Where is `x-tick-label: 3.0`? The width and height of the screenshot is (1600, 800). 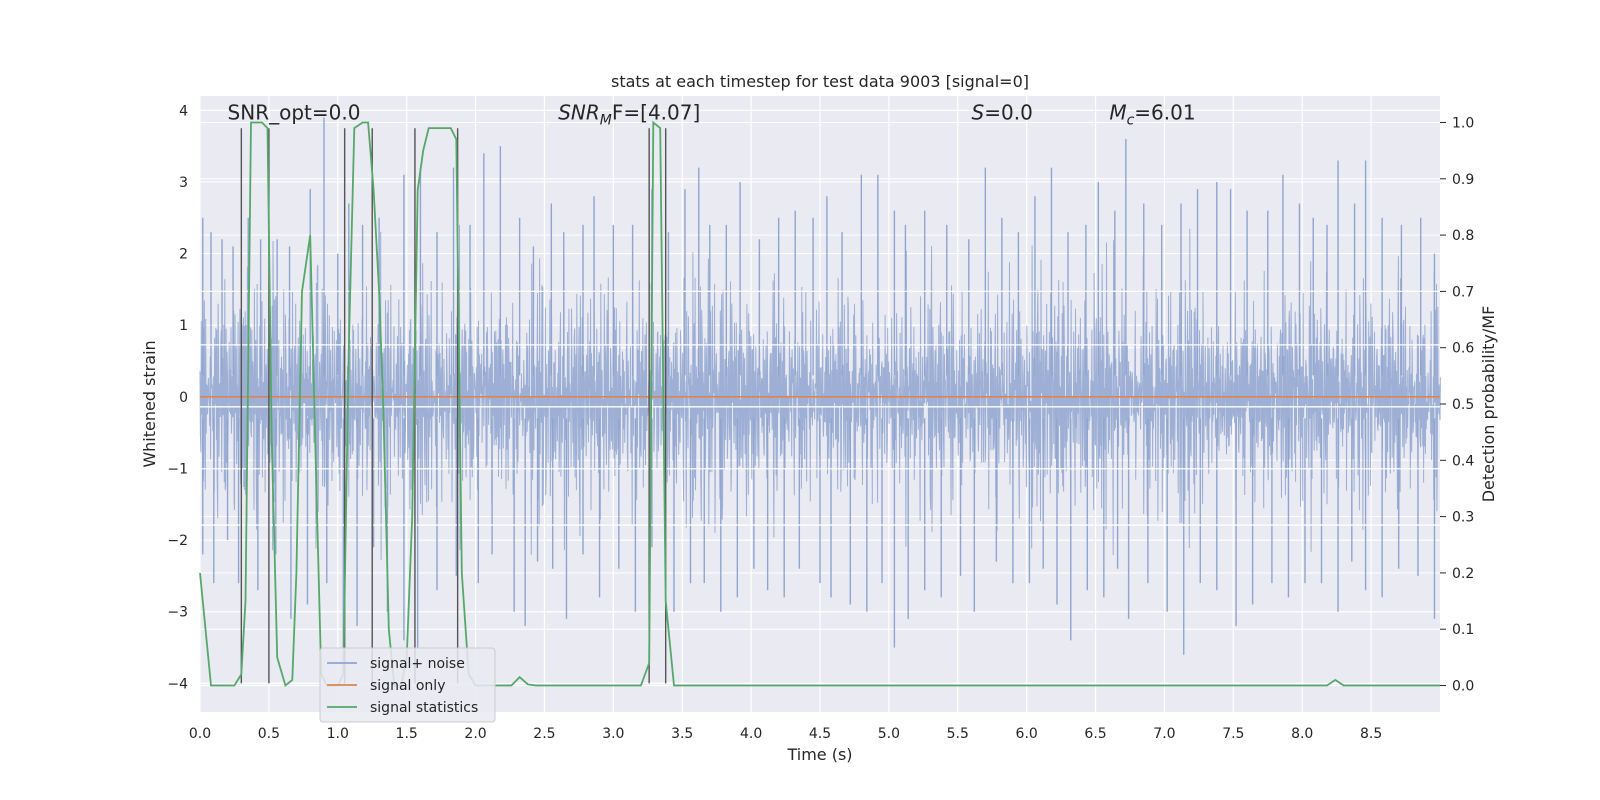
x-tick-label: 3.0 is located at coordinates (613, 734).